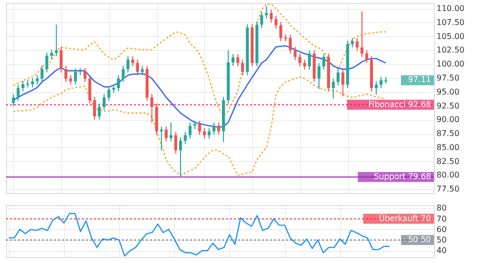 This screenshot has width=480, height=270. What do you see at coordinates (441, 208) in the screenshot?
I see `y-tick-label: 80` at bounding box center [441, 208].